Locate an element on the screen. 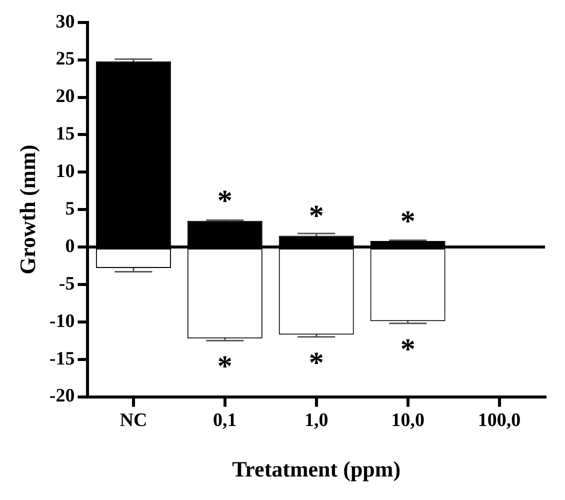 Image resolution: width=565 pixels, height=500 pixels. y-tick-label: 30 is located at coordinates (65, 21).